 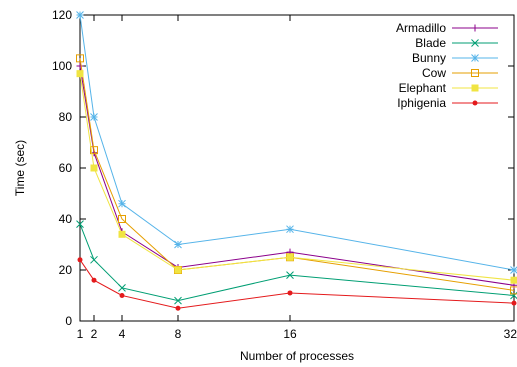 I want to click on x-tick-label: 1, so click(x=80, y=334).